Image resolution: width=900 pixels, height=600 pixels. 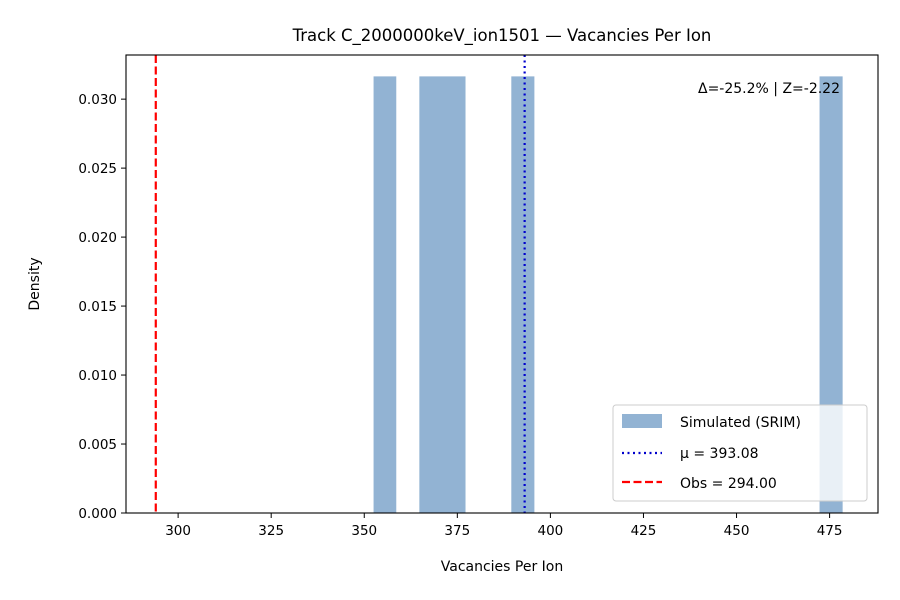 I want to click on y-axis-label: Density, so click(x=35, y=283).